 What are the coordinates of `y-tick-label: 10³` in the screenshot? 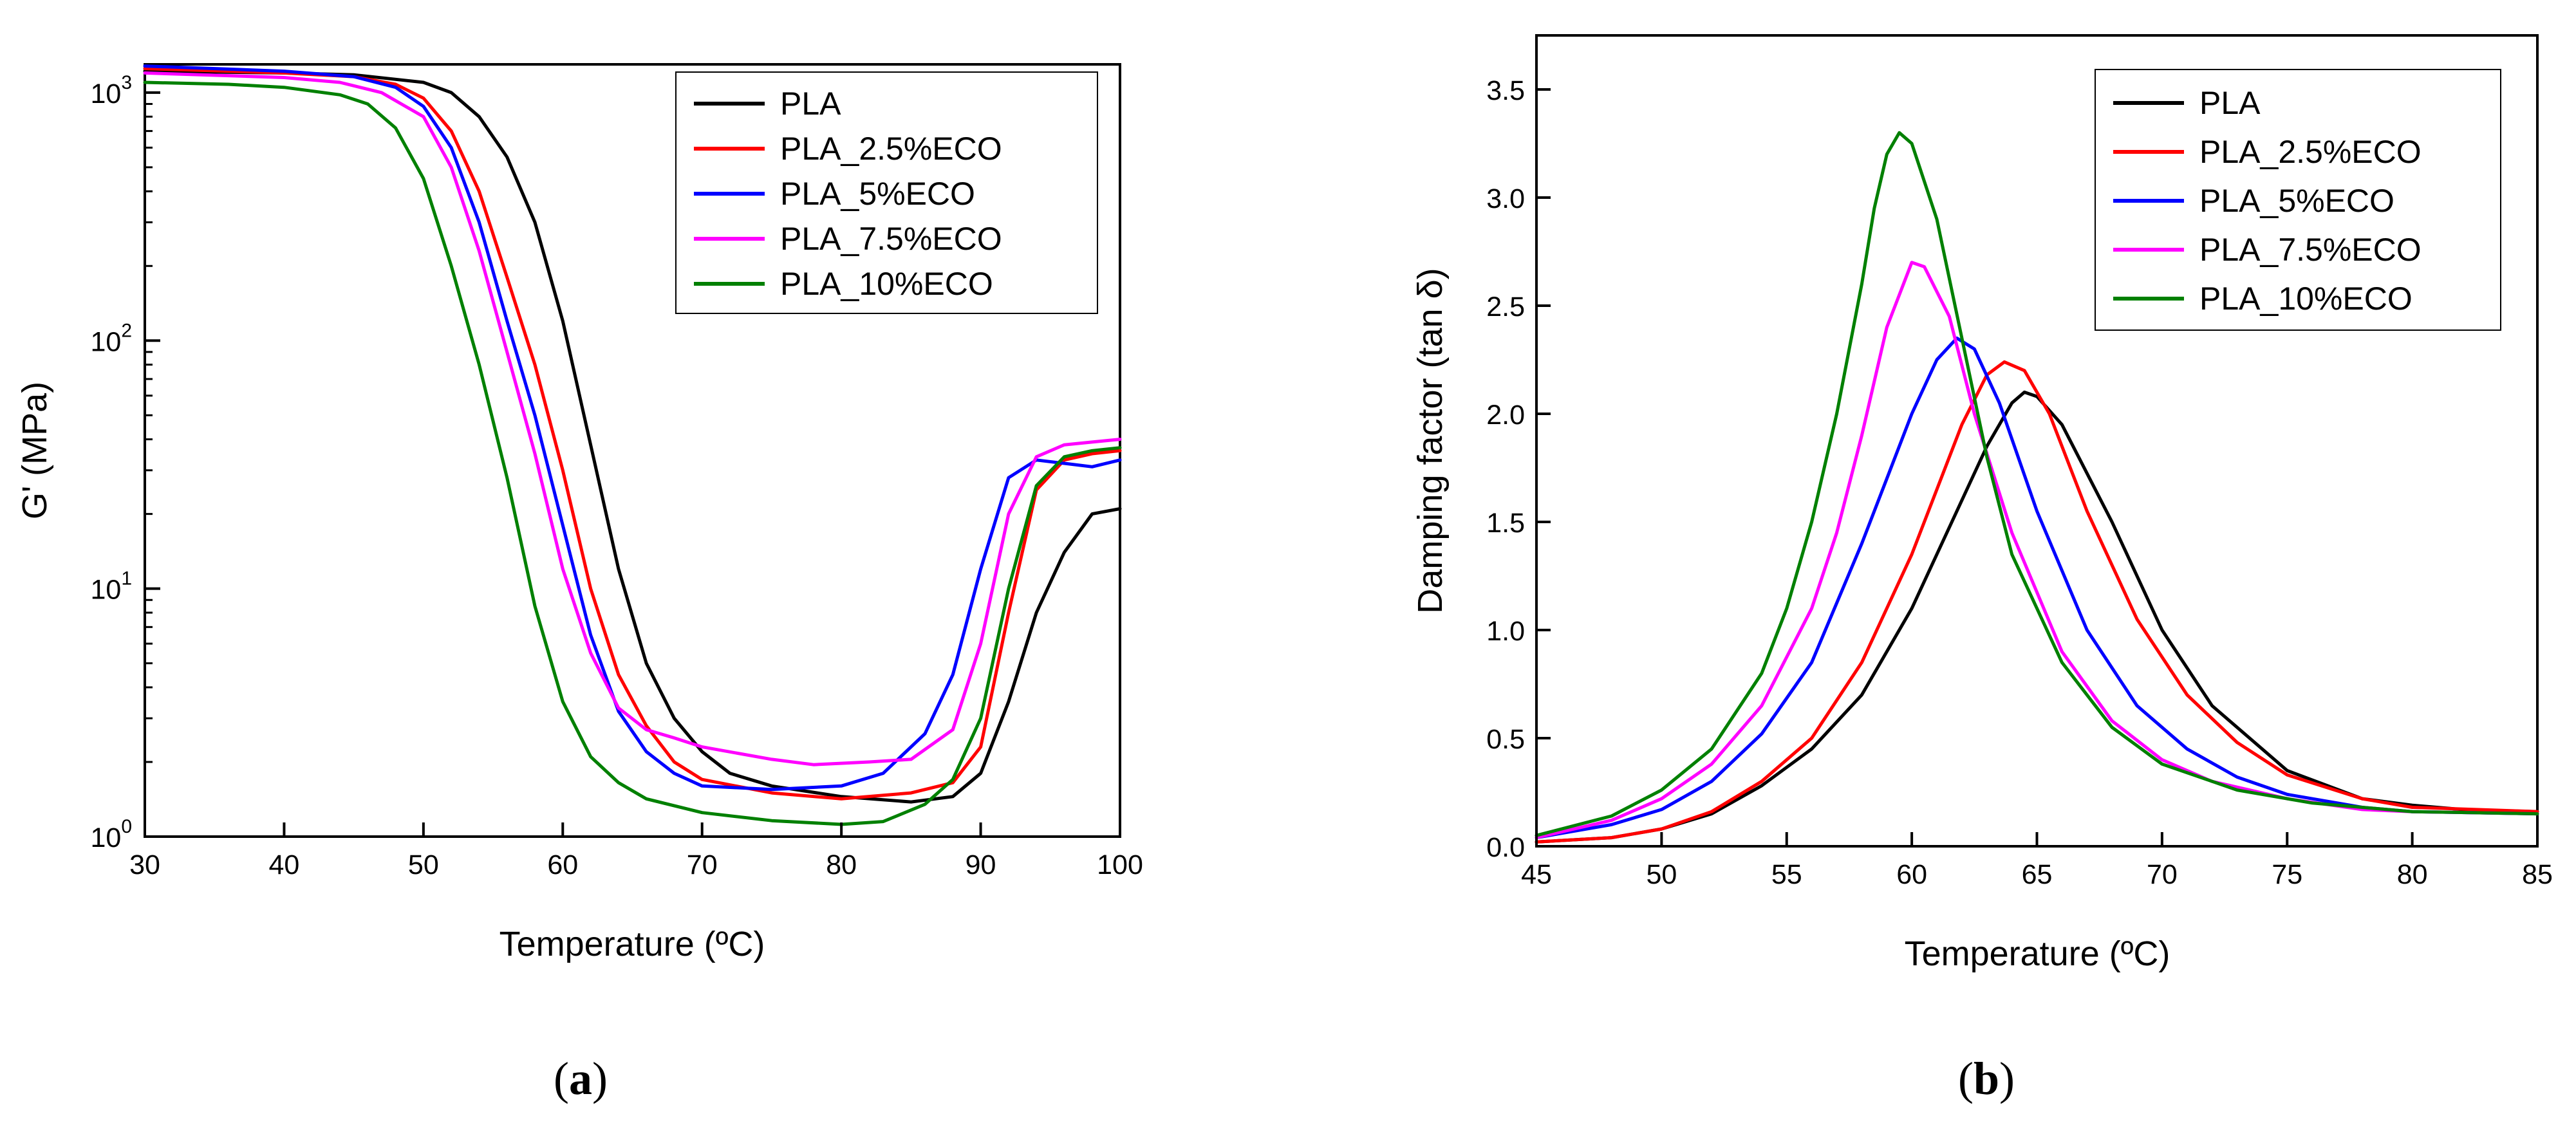 It's located at (111, 90).